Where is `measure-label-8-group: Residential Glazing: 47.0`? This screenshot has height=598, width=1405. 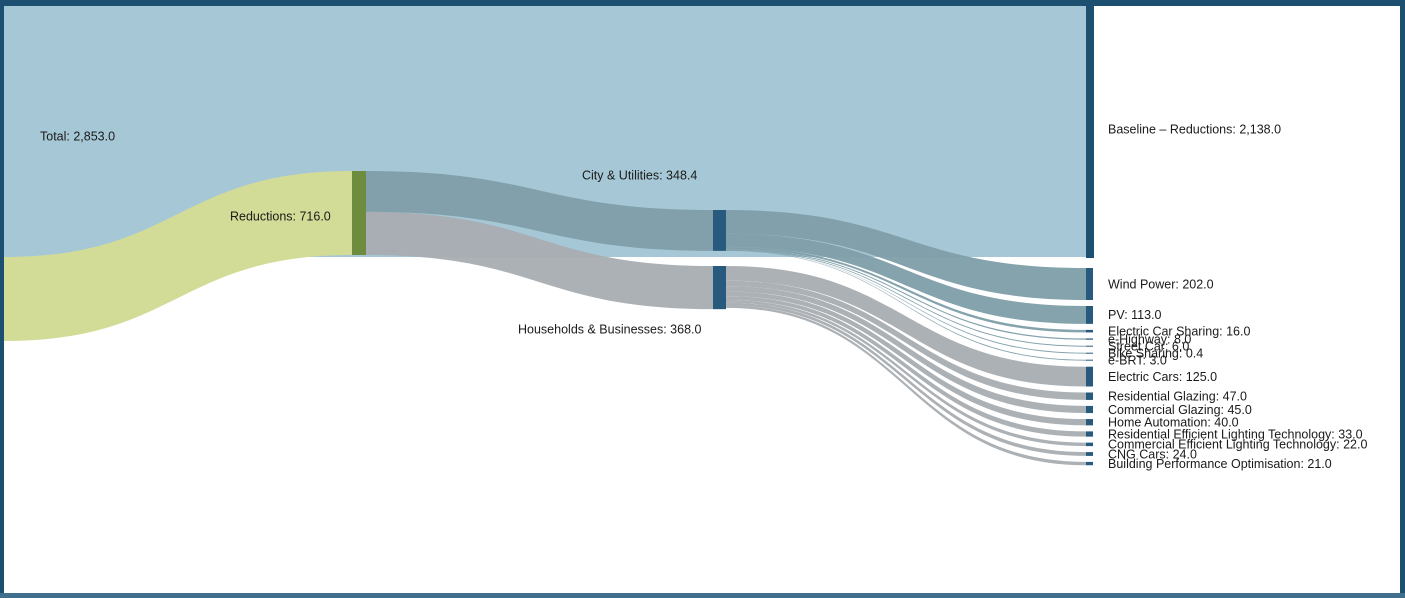 measure-label-8-group: Residential Glazing: 47.0 is located at coordinates (1177, 397).